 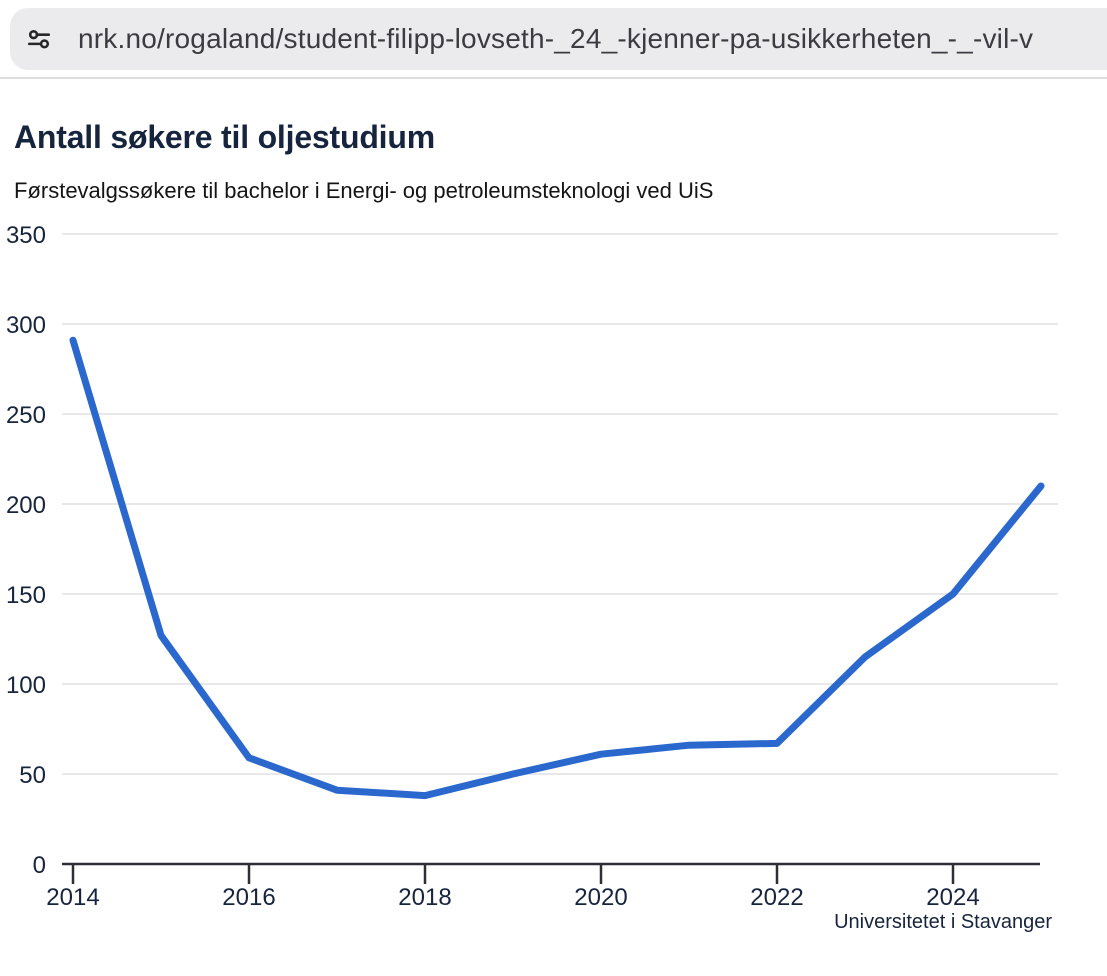 What do you see at coordinates (224, 137) in the screenshot?
I see `chart-title: Antall søkere til oljestudium` at bounding box center [224, 137].